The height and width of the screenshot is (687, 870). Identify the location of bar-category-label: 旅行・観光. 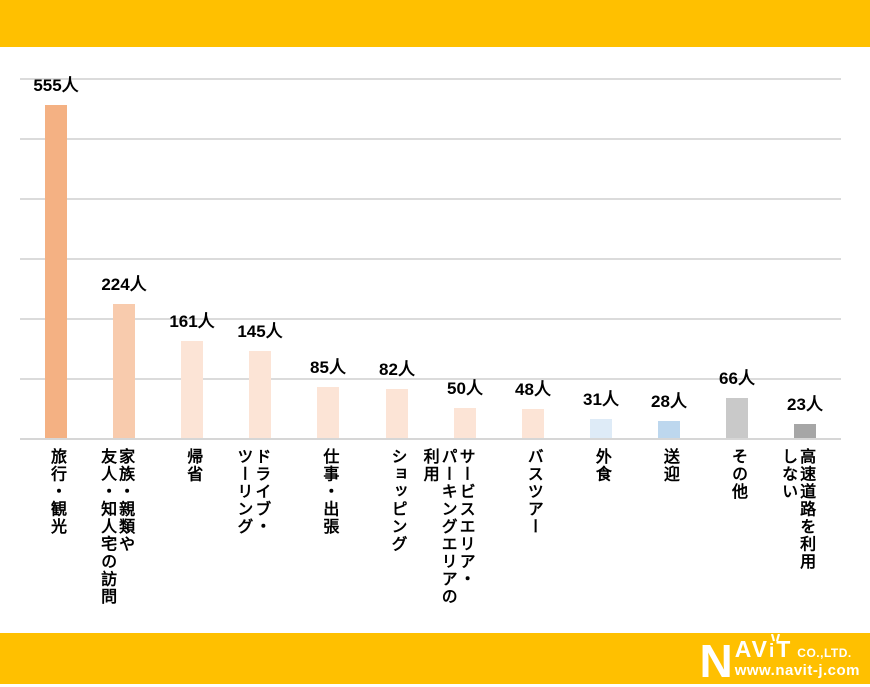
(56, 492).